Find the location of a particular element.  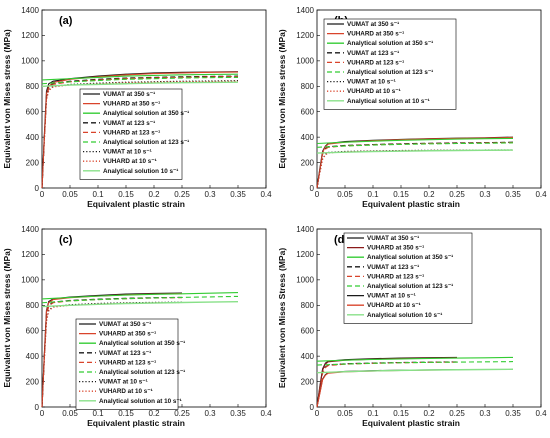

y-axis-label: Equivalent von Mises Stress (MPa) is located at coordinates (282, 318).